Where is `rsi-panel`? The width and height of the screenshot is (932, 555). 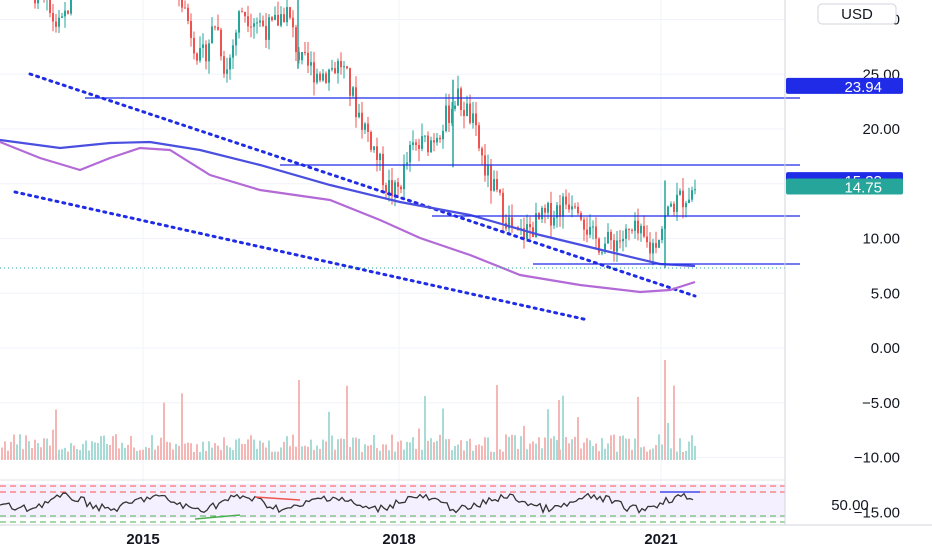
rsi-panel is located at coordinates (392, 501).